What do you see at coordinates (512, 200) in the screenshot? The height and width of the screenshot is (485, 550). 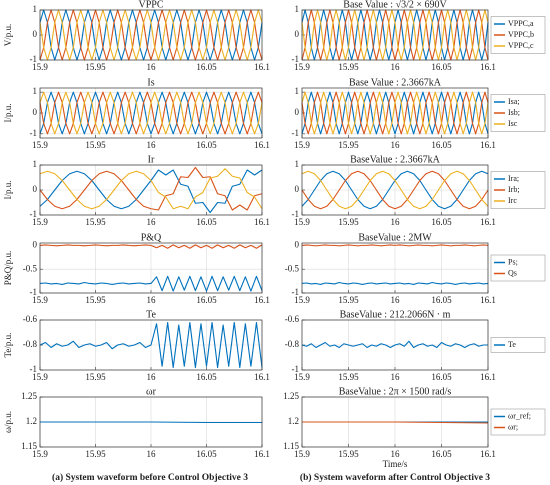 I see `legend-label: Irc` at bounding box center [512, 200].